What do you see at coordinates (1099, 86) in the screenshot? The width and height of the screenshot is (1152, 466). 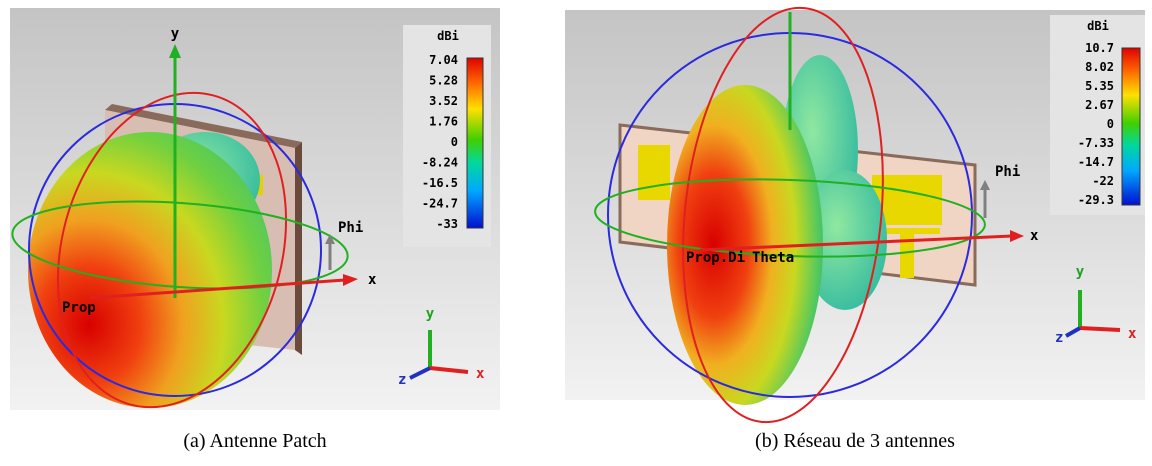 I see `colorbar-tick-label: 5.35` at bounding box center [1099, 86].